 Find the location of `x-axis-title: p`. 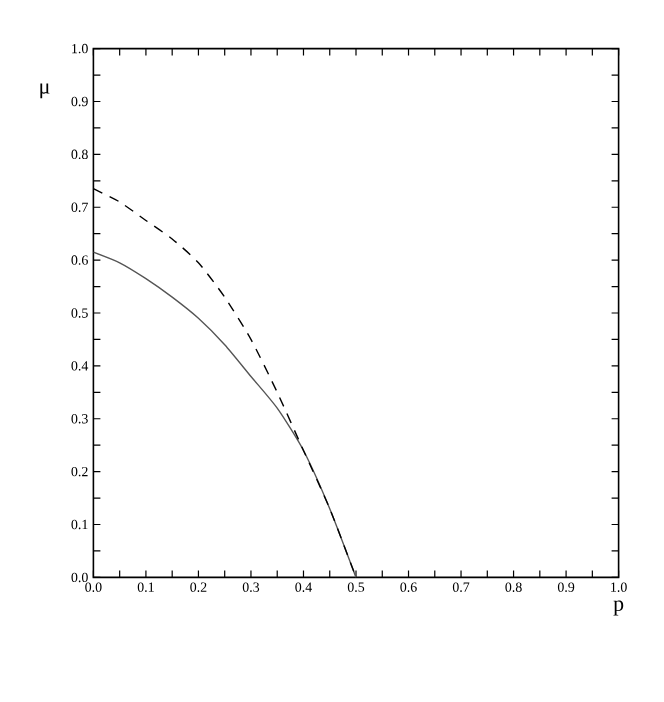

x-axis-title: p is located at coordinates (618, 608).